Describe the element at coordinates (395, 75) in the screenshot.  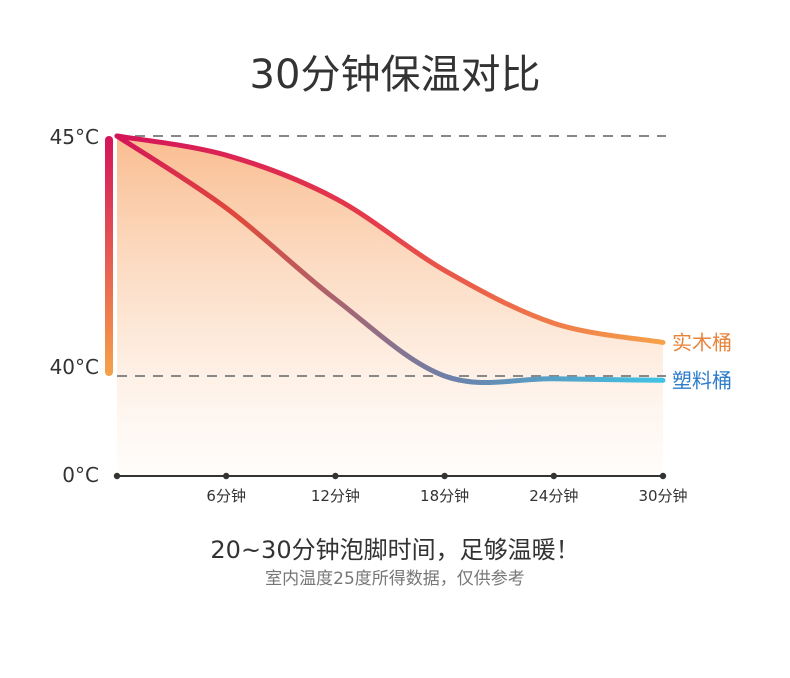
I see `chart-title: 30分钟保温对比` at that location.